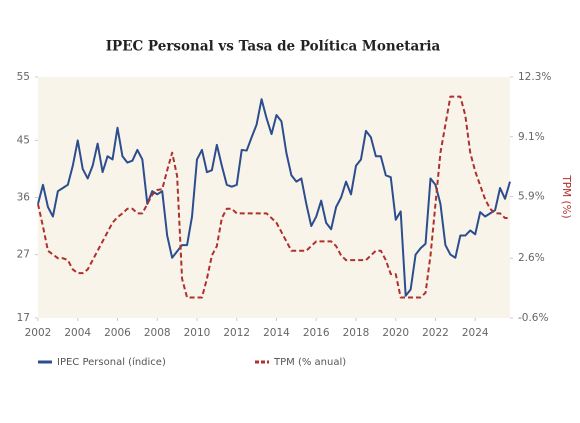  I want to click on y2-tick-label: 12.3%, so click(534, 77).